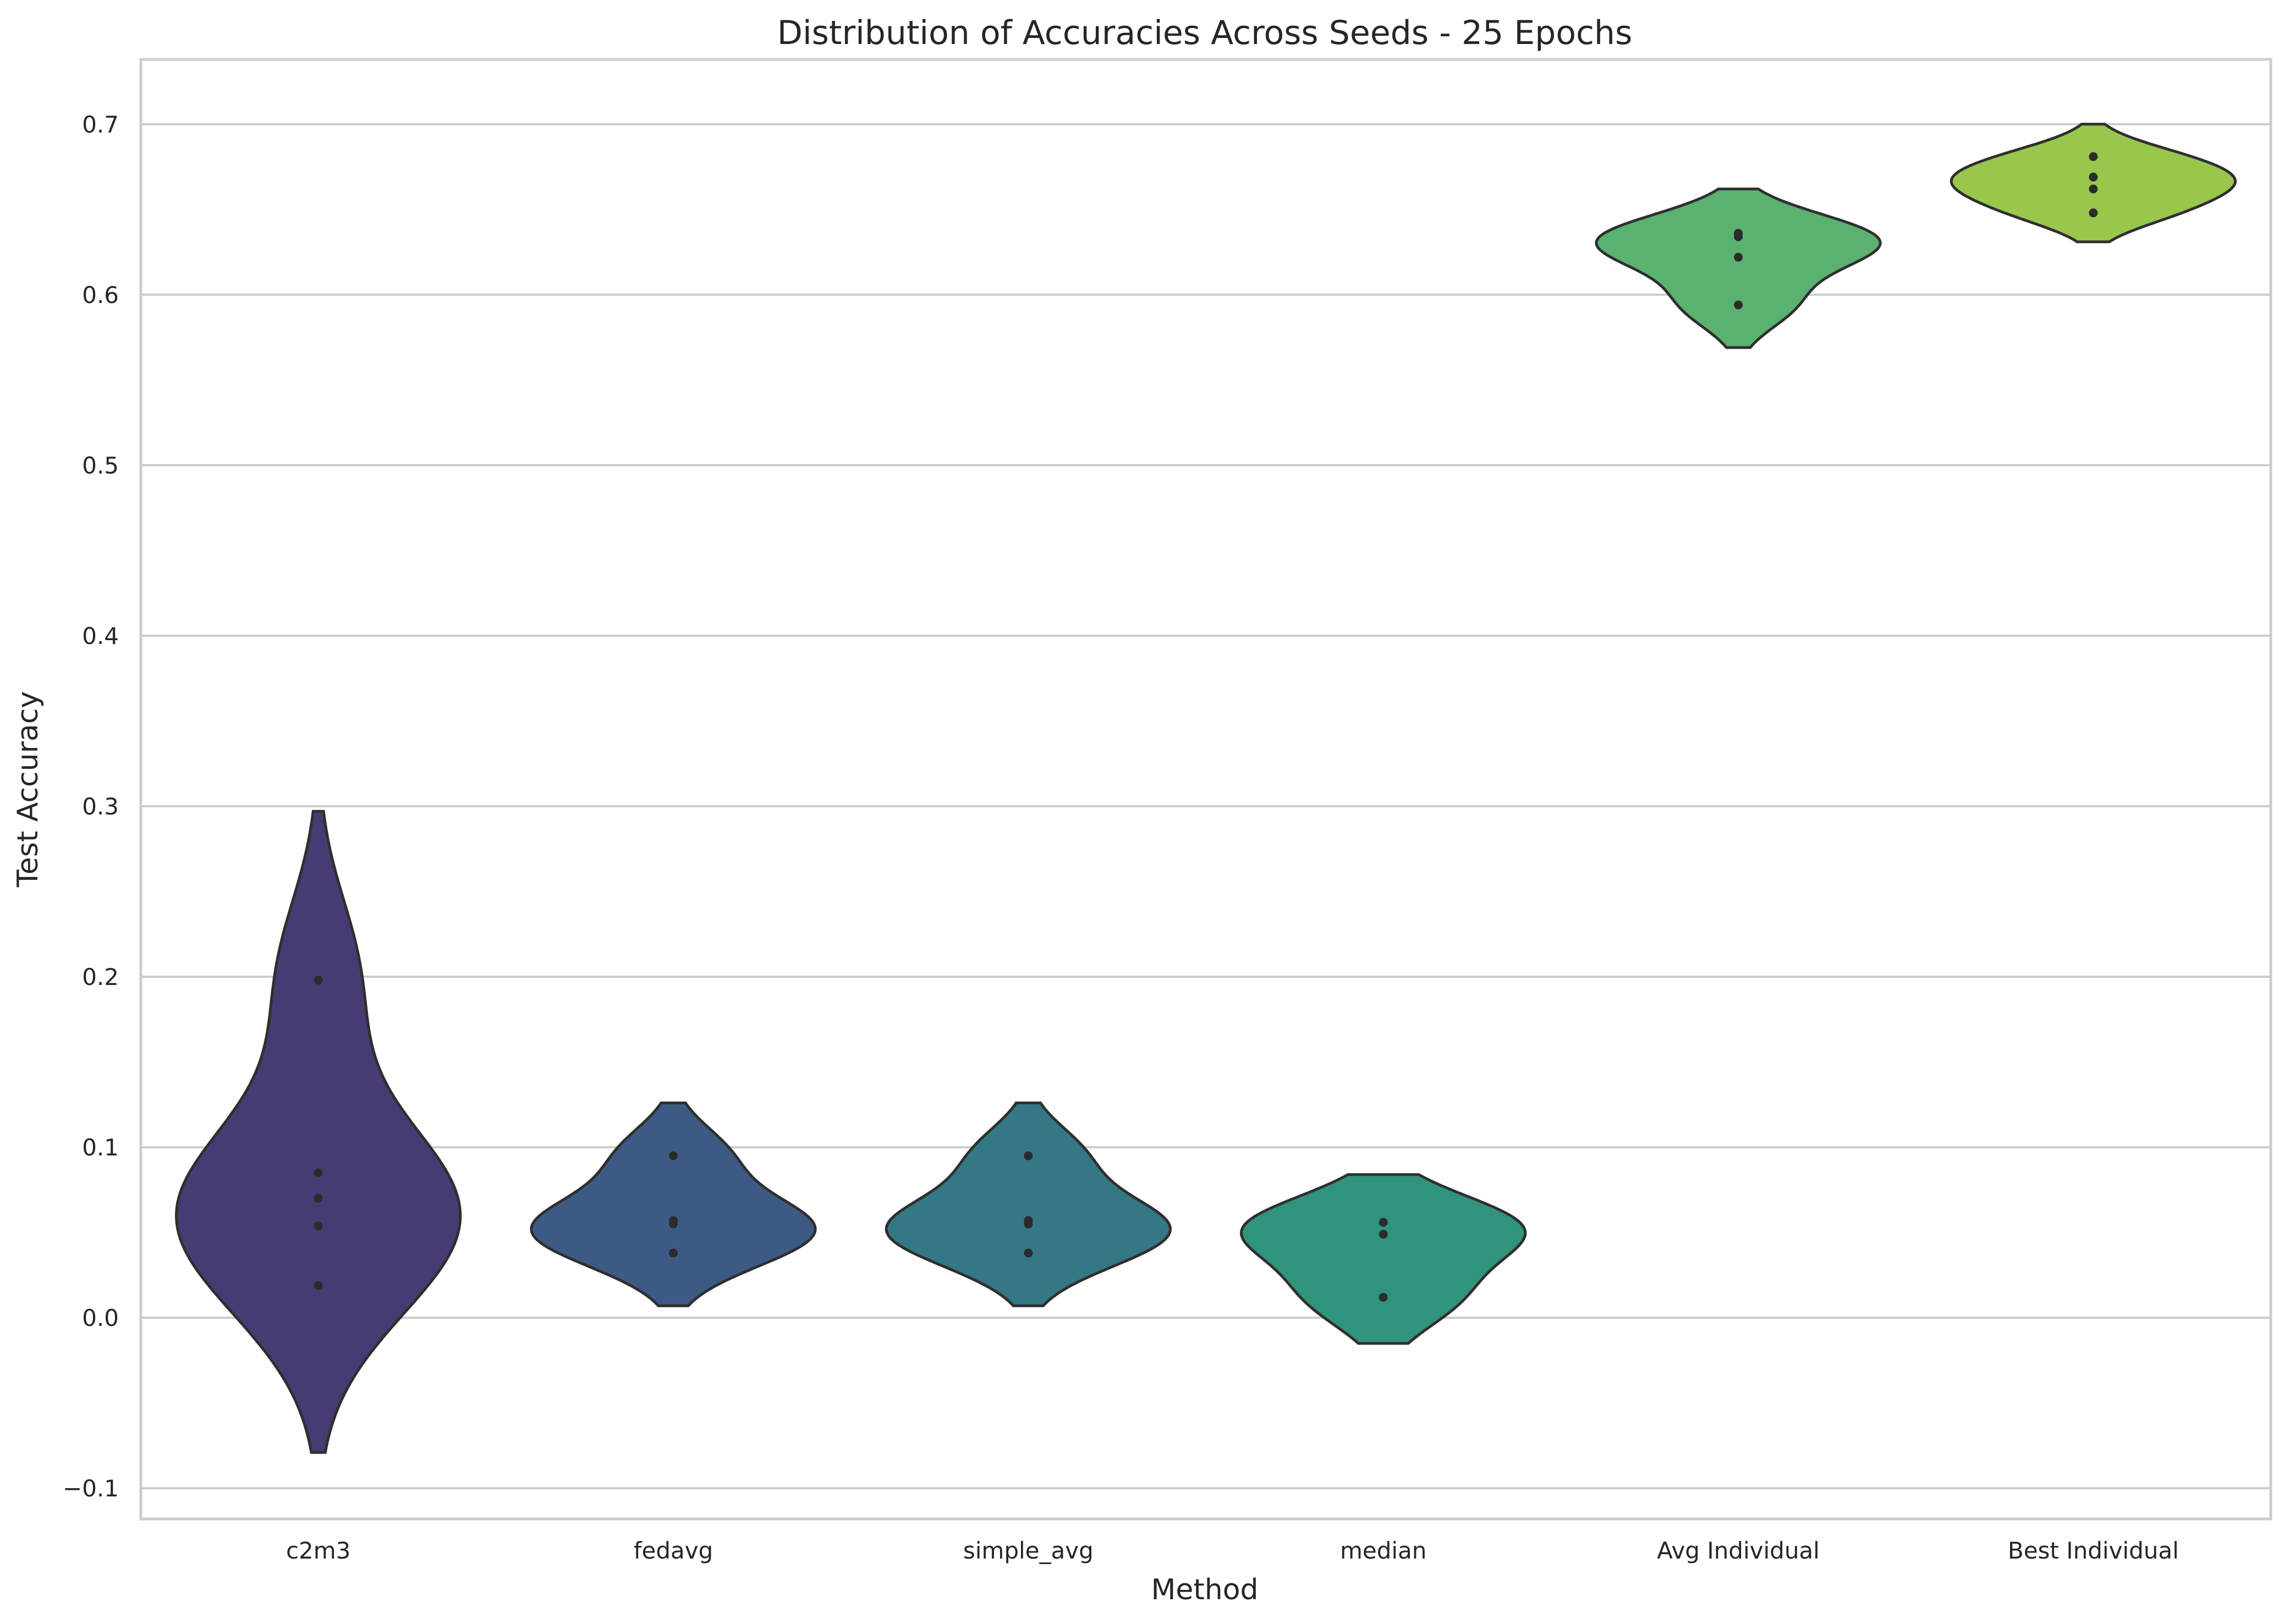 The image size is (2284, 1624). I want to click on y-tick-label: 0.0, so click(100, 1317).